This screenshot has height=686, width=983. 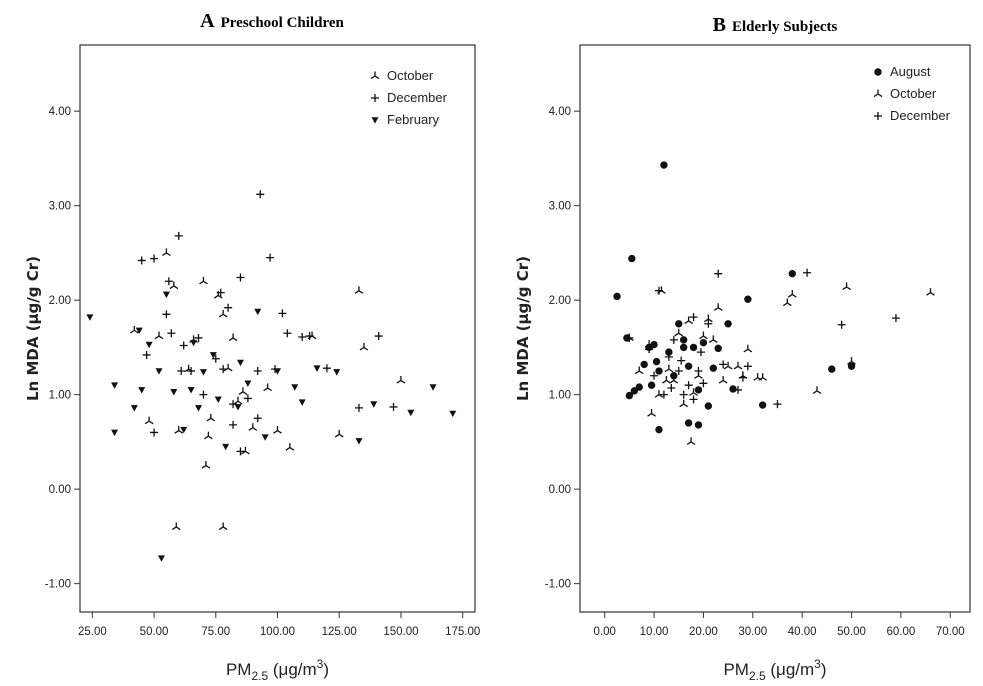 I want to click on x-tick-label: 125.00, so click(x=339, y=632).